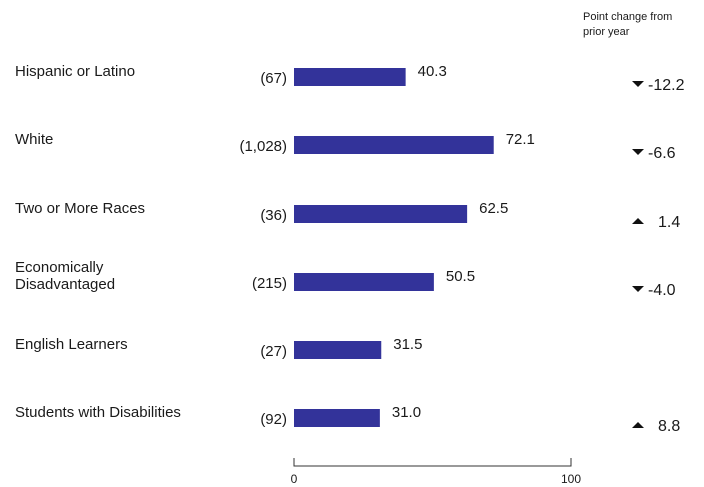 The width and height of the screenshot is (704, 487). What do you see at coordinates (406, 412) in the screenshot?
I see `value-label: 31.0` at bounding box center [406, 412].